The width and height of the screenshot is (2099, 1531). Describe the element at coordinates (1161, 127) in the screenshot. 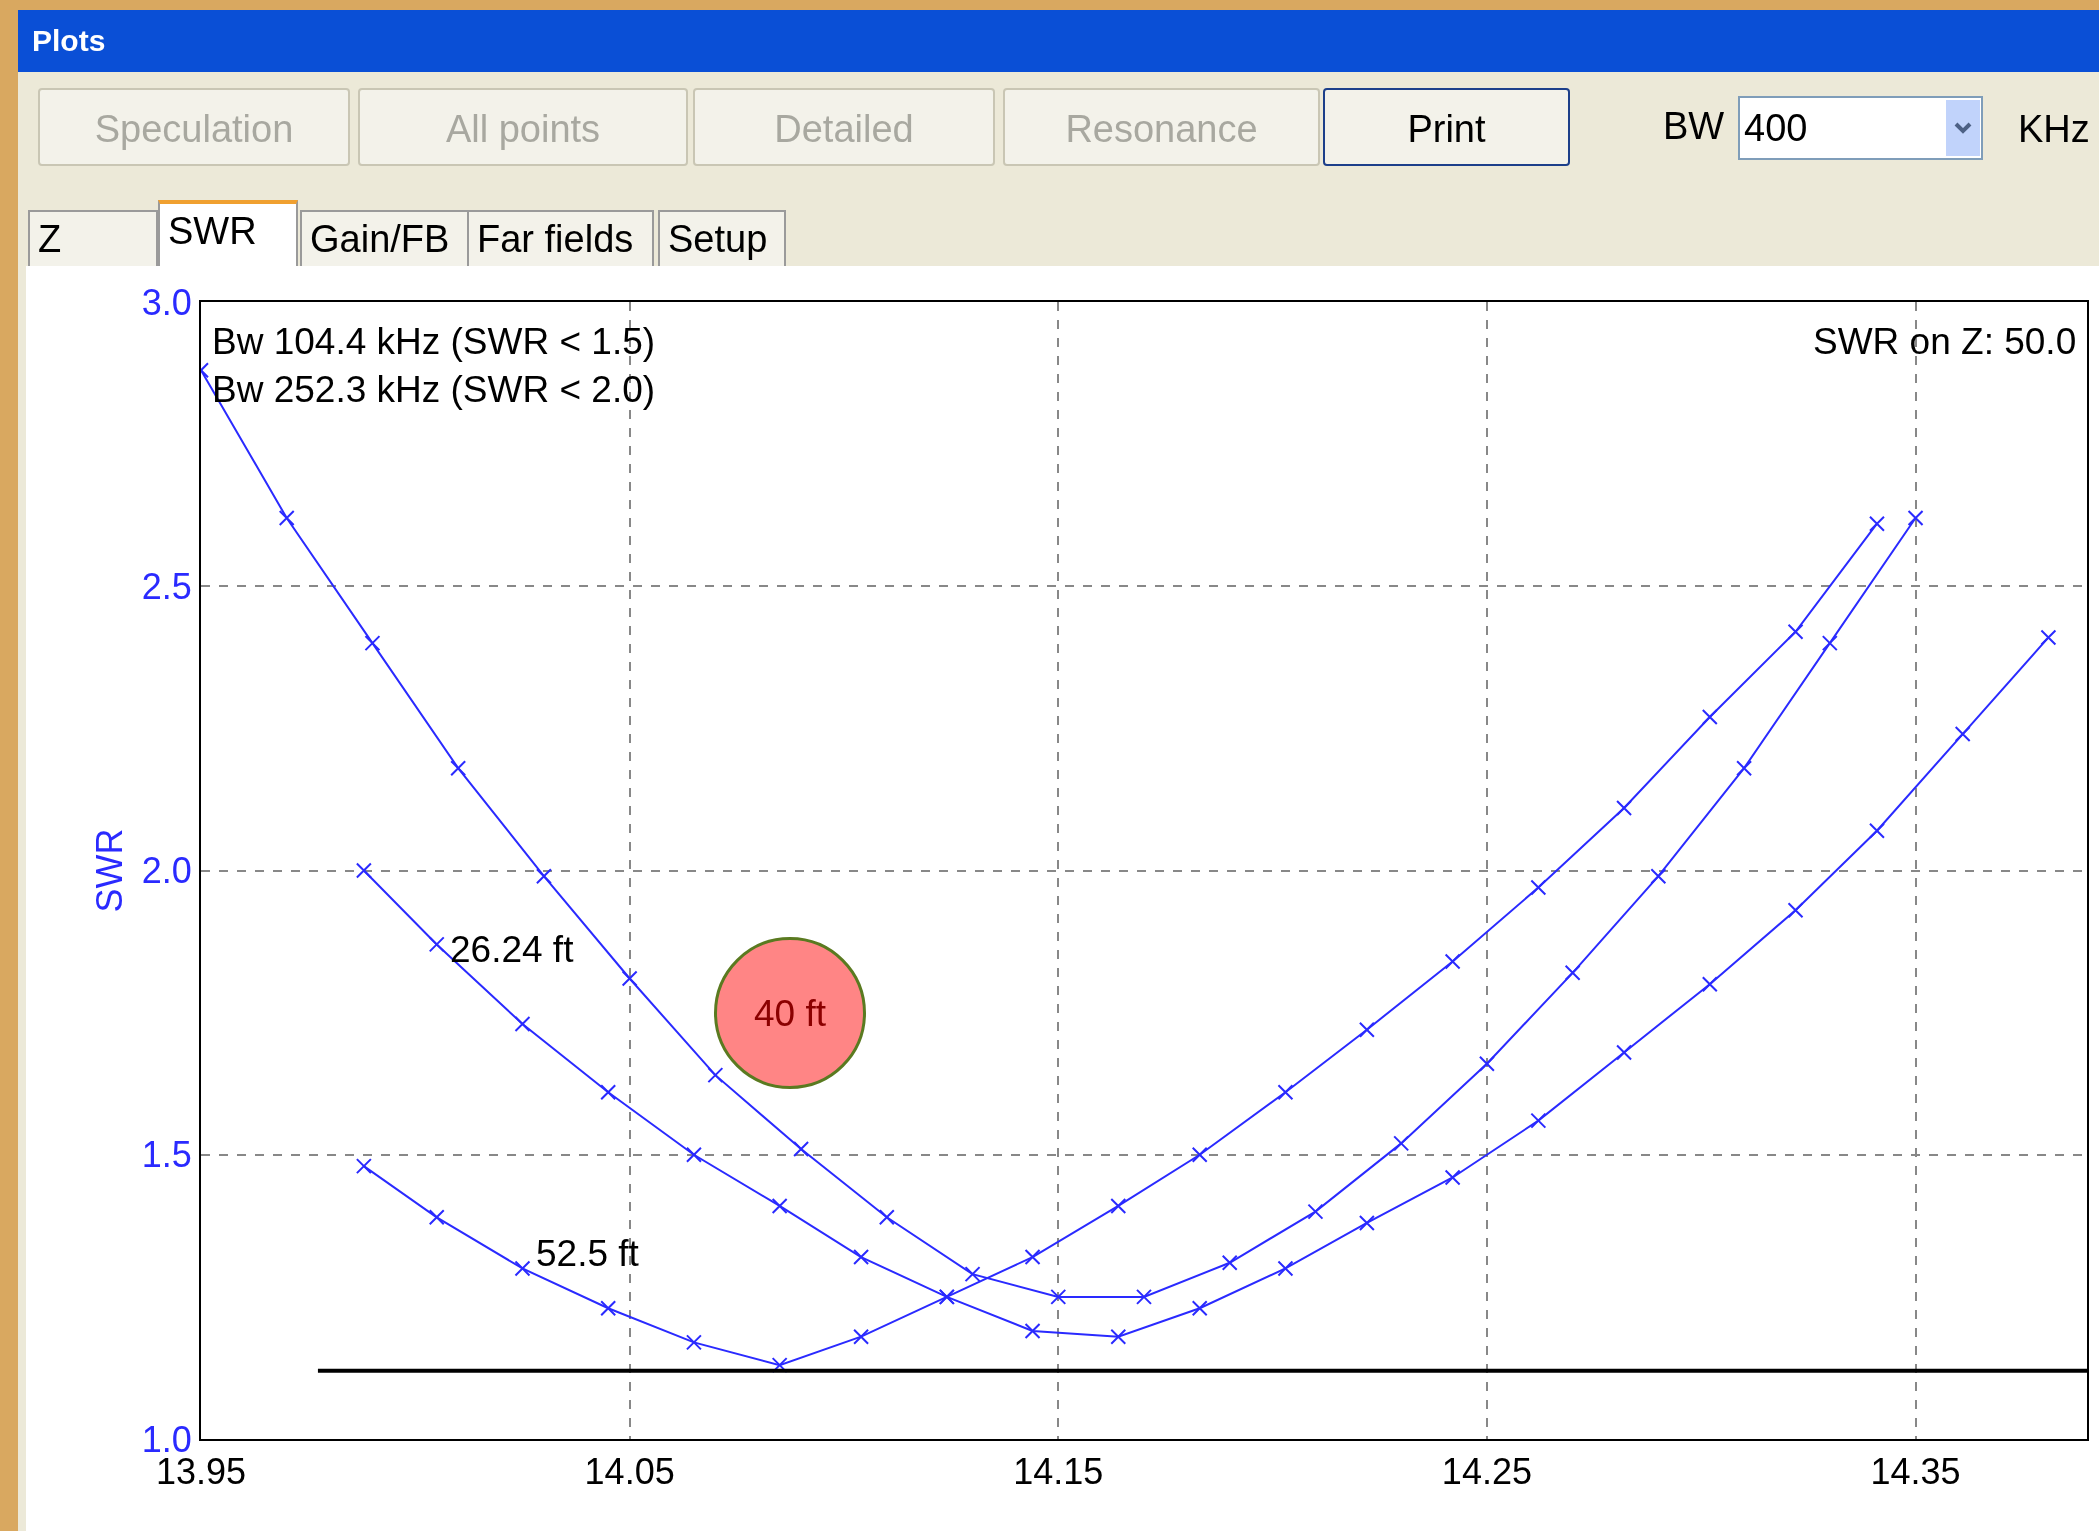

I see `text: Resonance` at that location.